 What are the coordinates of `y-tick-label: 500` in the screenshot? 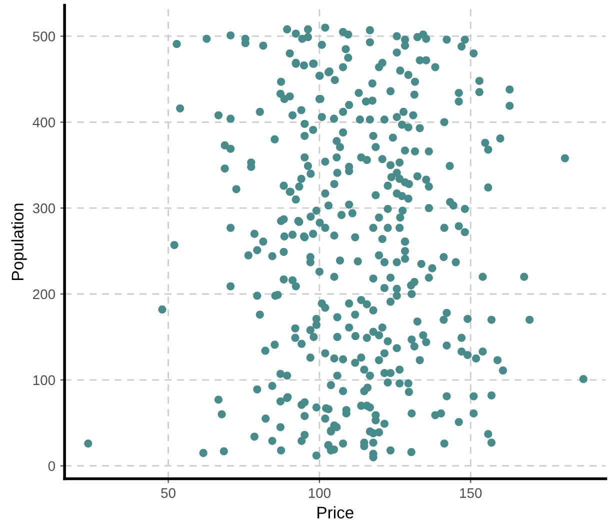 It's located at (44, 37).